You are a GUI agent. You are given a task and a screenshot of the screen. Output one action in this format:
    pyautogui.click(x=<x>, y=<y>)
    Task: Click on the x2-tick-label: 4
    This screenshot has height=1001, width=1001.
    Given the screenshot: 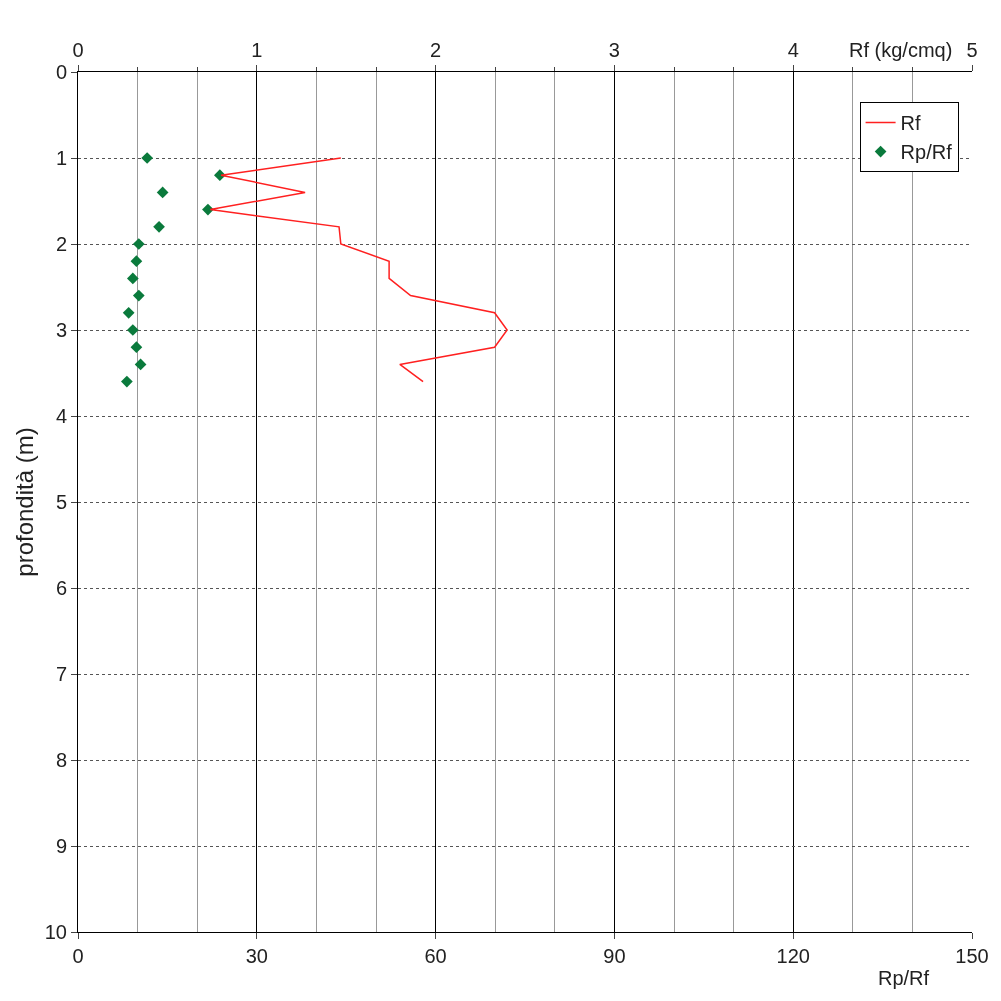 What is the action you would take?
    pyautogui.click(x=793, y=50)
    